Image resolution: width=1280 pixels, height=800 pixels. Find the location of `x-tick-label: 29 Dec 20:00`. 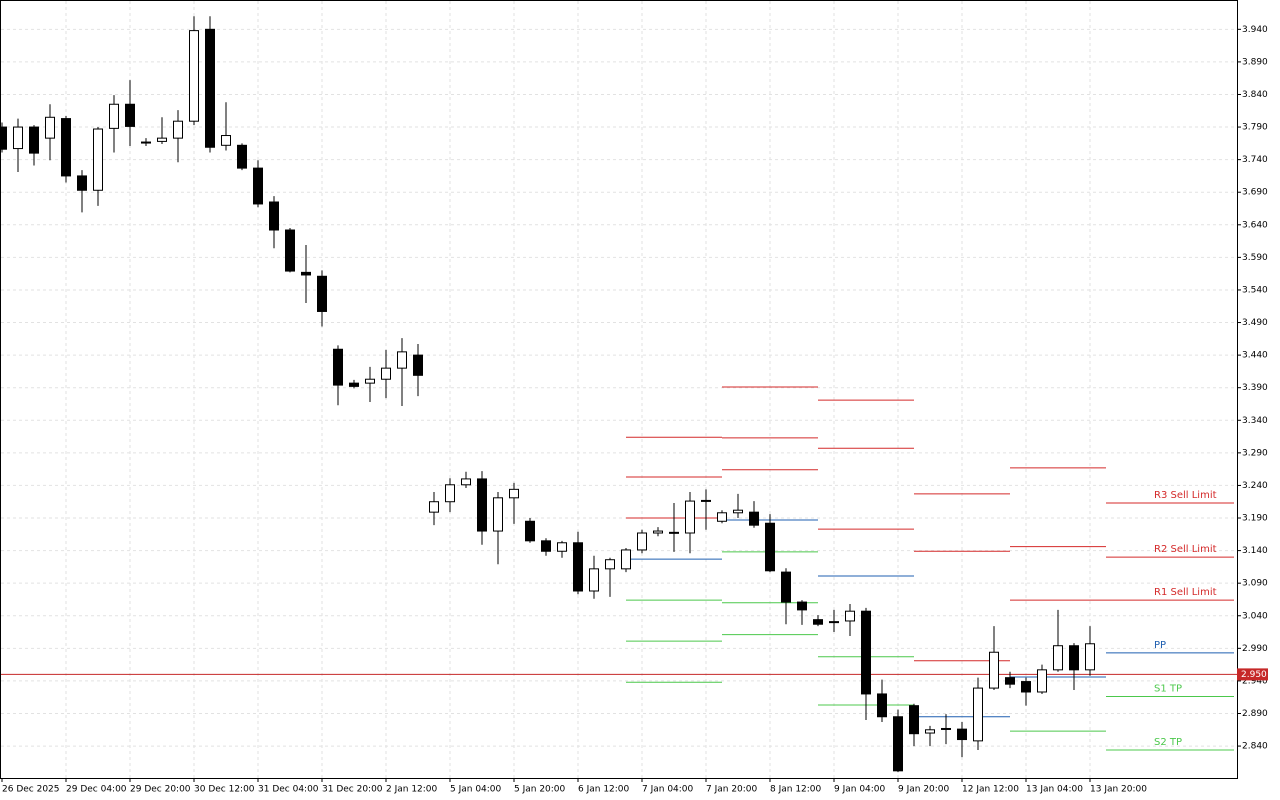

x-tick-label: 29 Dec 20:00 is located at coordinates (160, 790).